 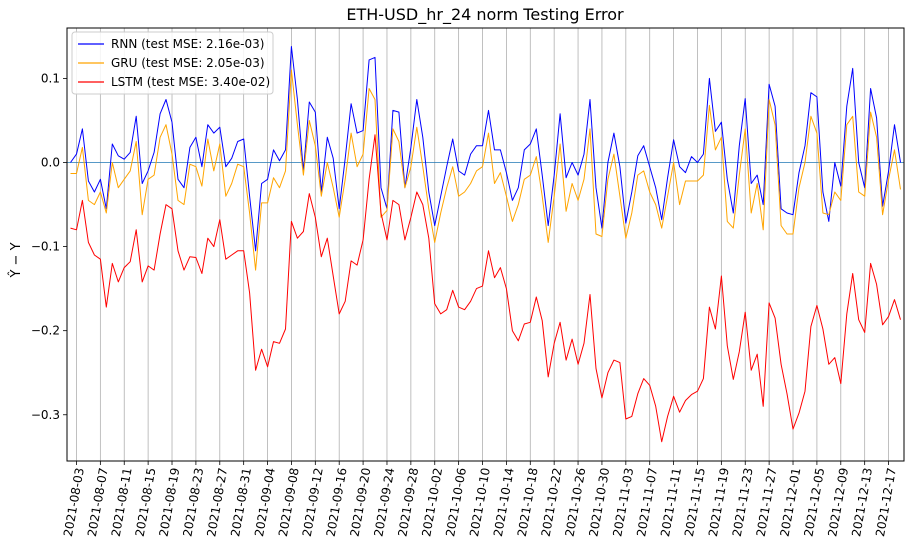 I want to click on x-tick-label: 2021-08-15, so click(x=146, y=502).